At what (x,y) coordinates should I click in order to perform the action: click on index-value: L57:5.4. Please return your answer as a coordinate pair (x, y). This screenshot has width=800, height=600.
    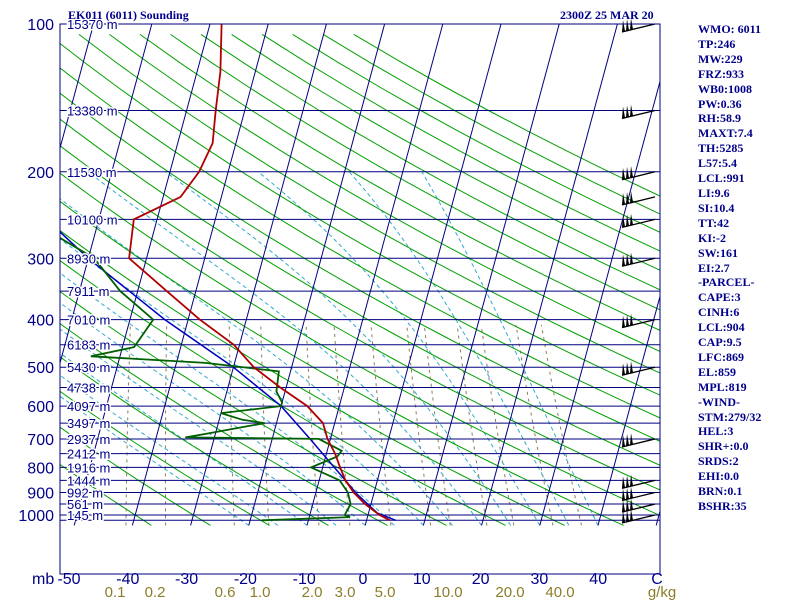
    Looking at the image, I should click on (717, 163).